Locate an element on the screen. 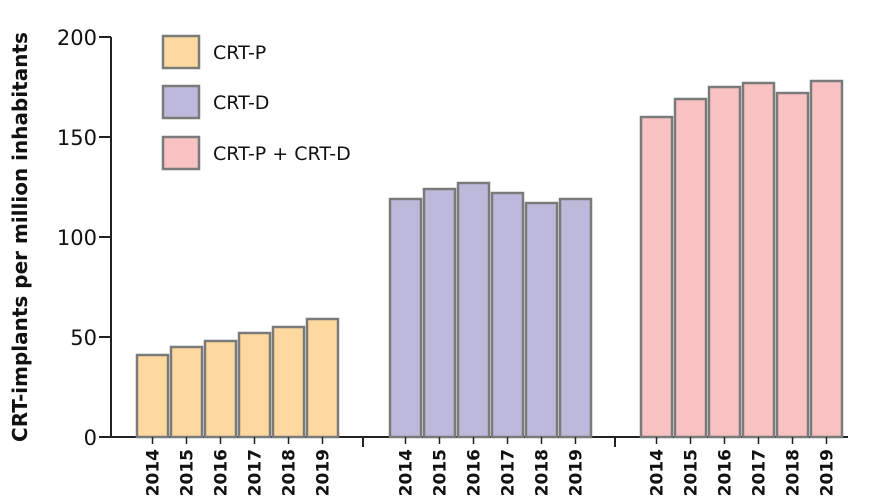  legend-item: CRT-P is located at coordinates (213, 52).